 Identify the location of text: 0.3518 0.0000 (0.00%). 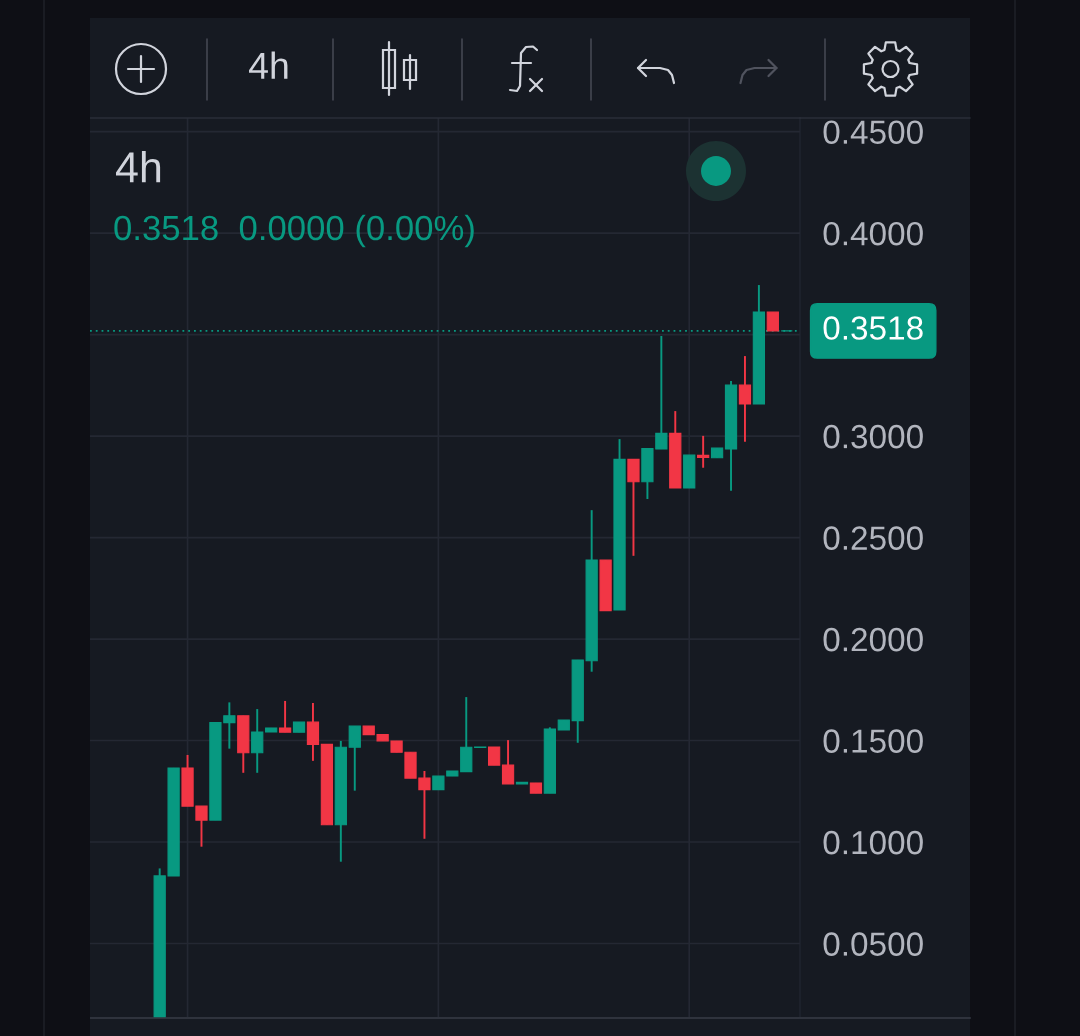
(294, 231).